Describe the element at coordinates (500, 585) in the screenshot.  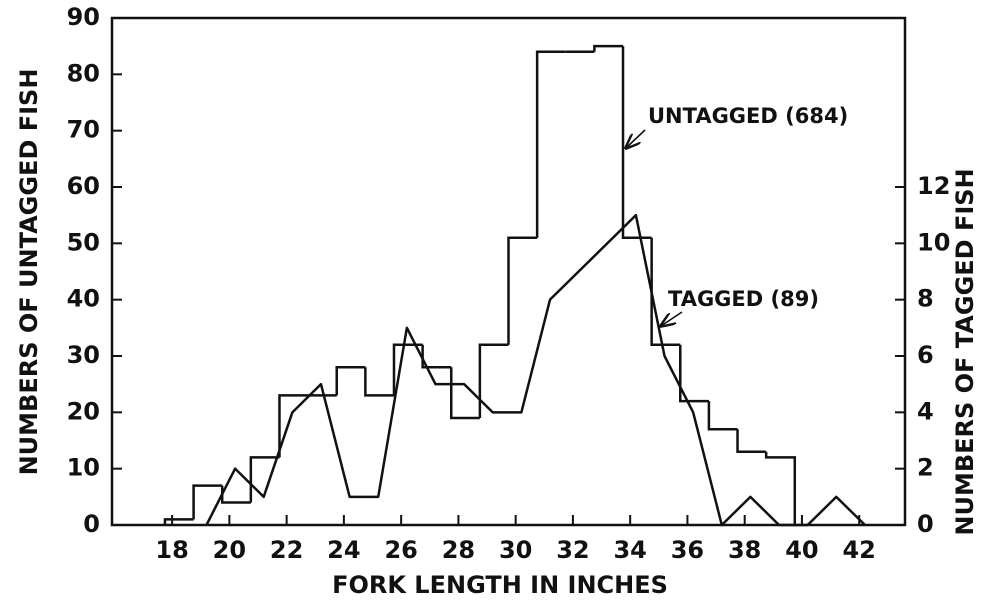
I see `x-axis-label: FORK LENGTH IN INCHES` at that location.